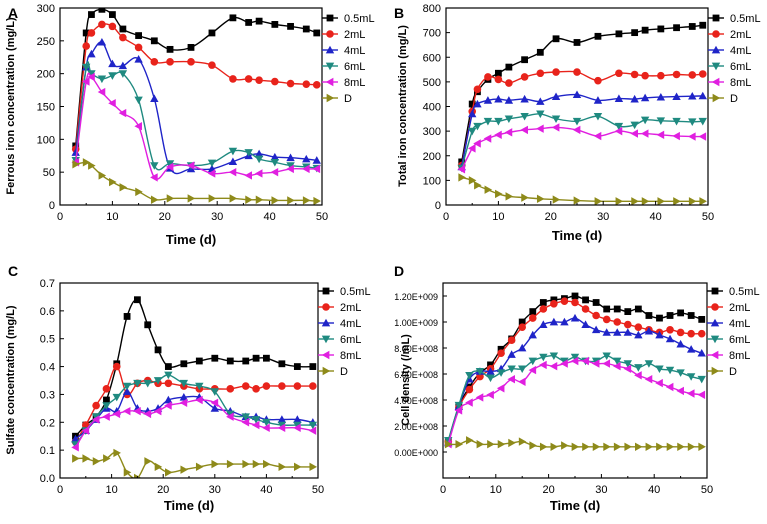 Image resolution: width=767 pixels, height=524 pixels. Describe the element at coordinates (582, 130) in the screenshot. I see `series-4ml` at that location.